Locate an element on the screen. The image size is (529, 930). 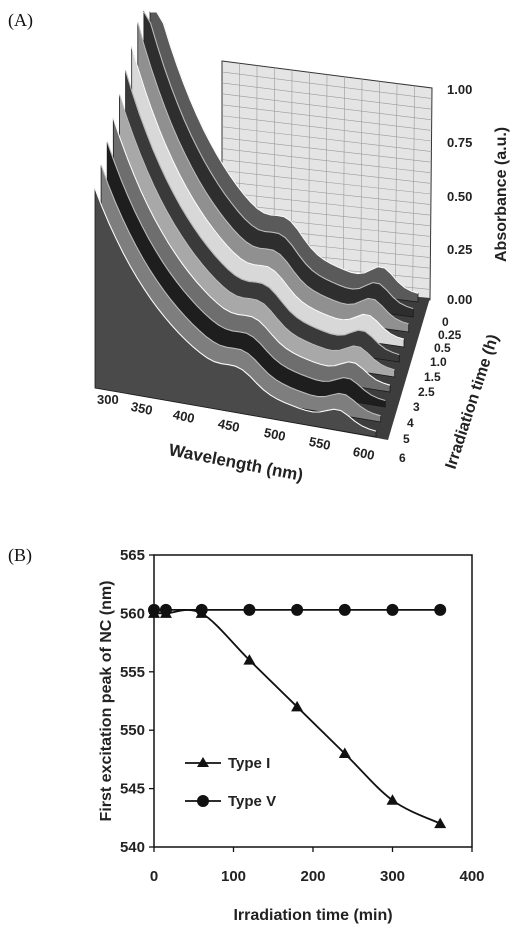
b-x-axis-title: Irradiation time (min) is located at coordinates (312, 915).